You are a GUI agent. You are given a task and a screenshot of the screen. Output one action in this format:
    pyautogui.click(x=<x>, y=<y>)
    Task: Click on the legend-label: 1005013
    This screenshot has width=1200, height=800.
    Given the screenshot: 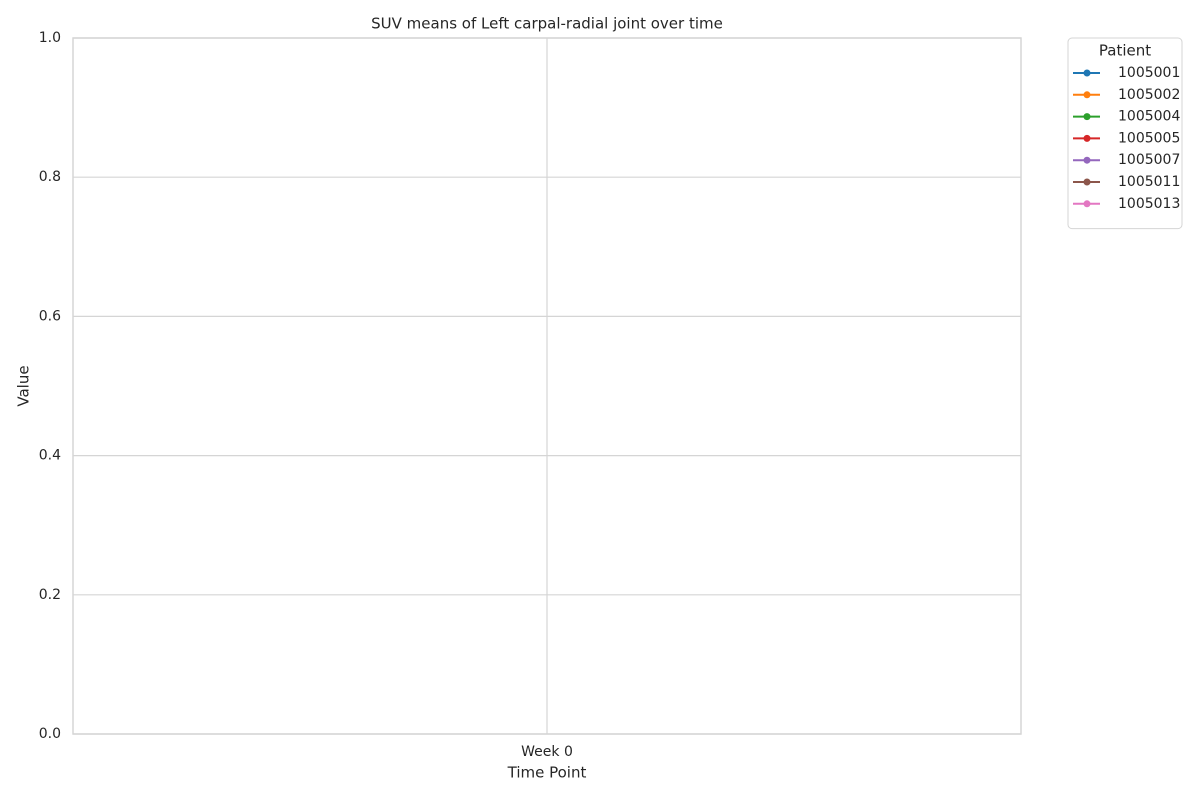 What is the action you would take?
    pyautogui.click(x=1149, y=204)
    